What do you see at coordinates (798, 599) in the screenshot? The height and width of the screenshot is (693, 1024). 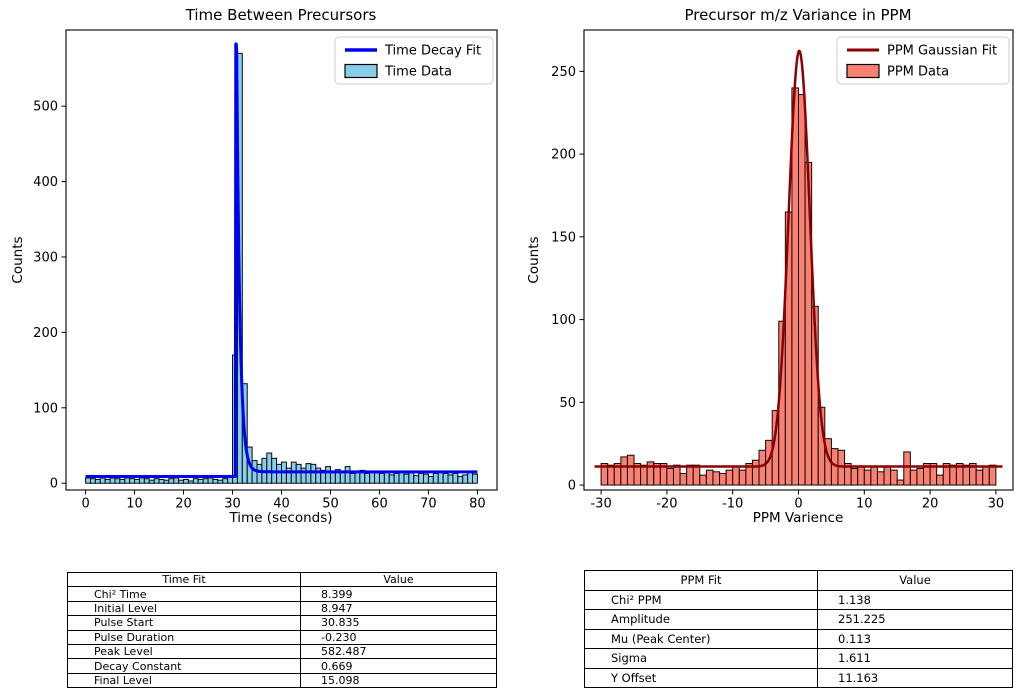 I see `table-row: Chi² PPM 1.138` at bounding box center [798, 599].